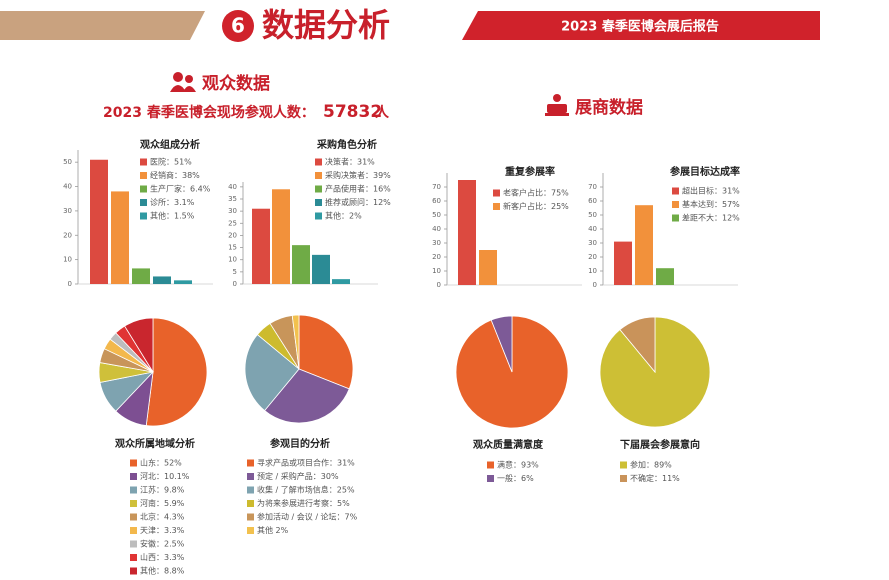 This screenshot has width=889, height=580. Describe the element at coordinates (209, 112) in the screenshot. I see `visitors-label: 2023 春季医博会现场参观人数：` at that location.